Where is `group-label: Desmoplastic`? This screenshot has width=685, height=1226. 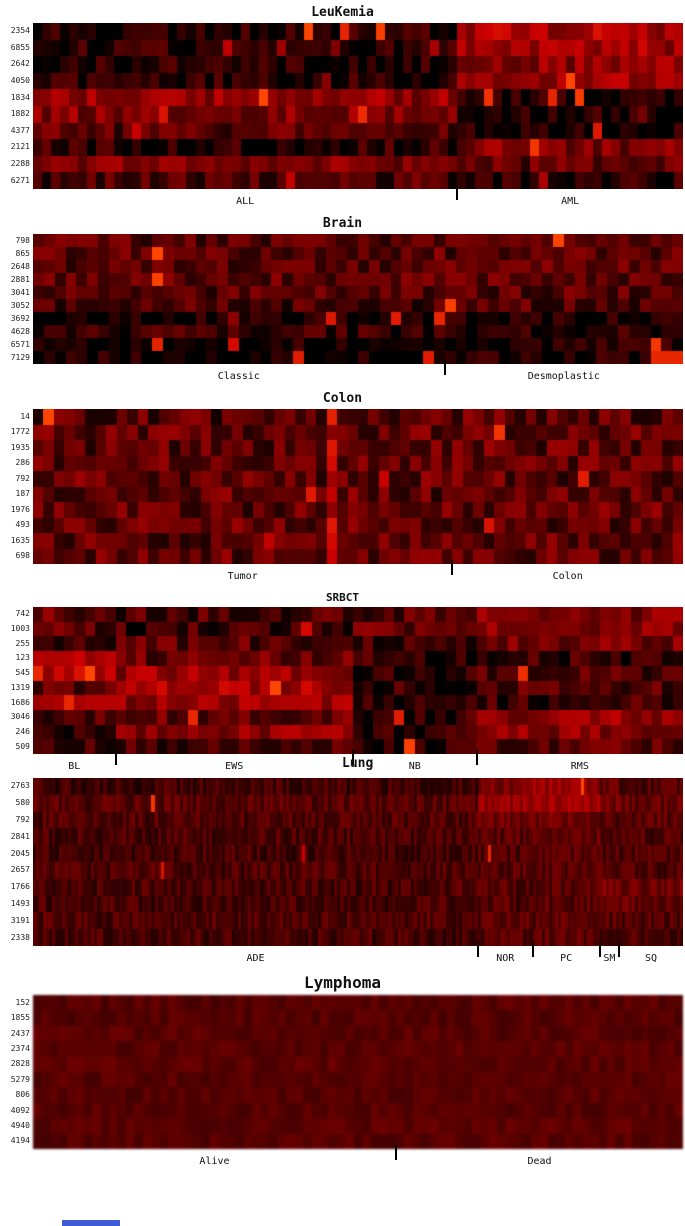 group-label: Desmoplastic is located at coordinates (563, 376).